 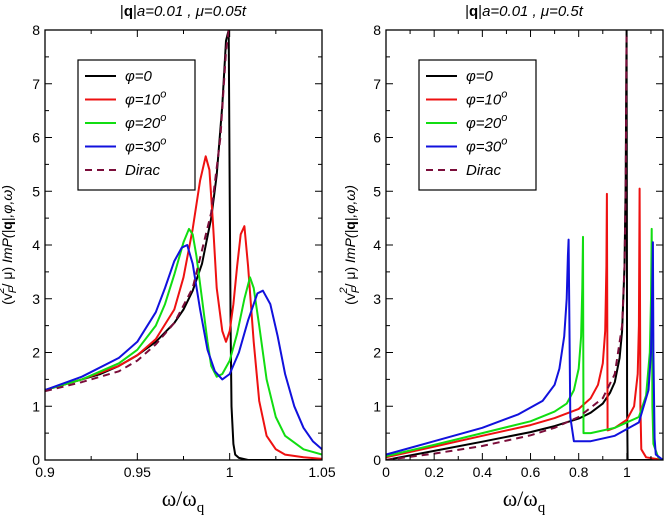 What do you see at coordinates (524, 11) in the screenshot?
I see `chart-title: |q|a=0.01 , μ=0.5t` at bounding box center [524, 11].